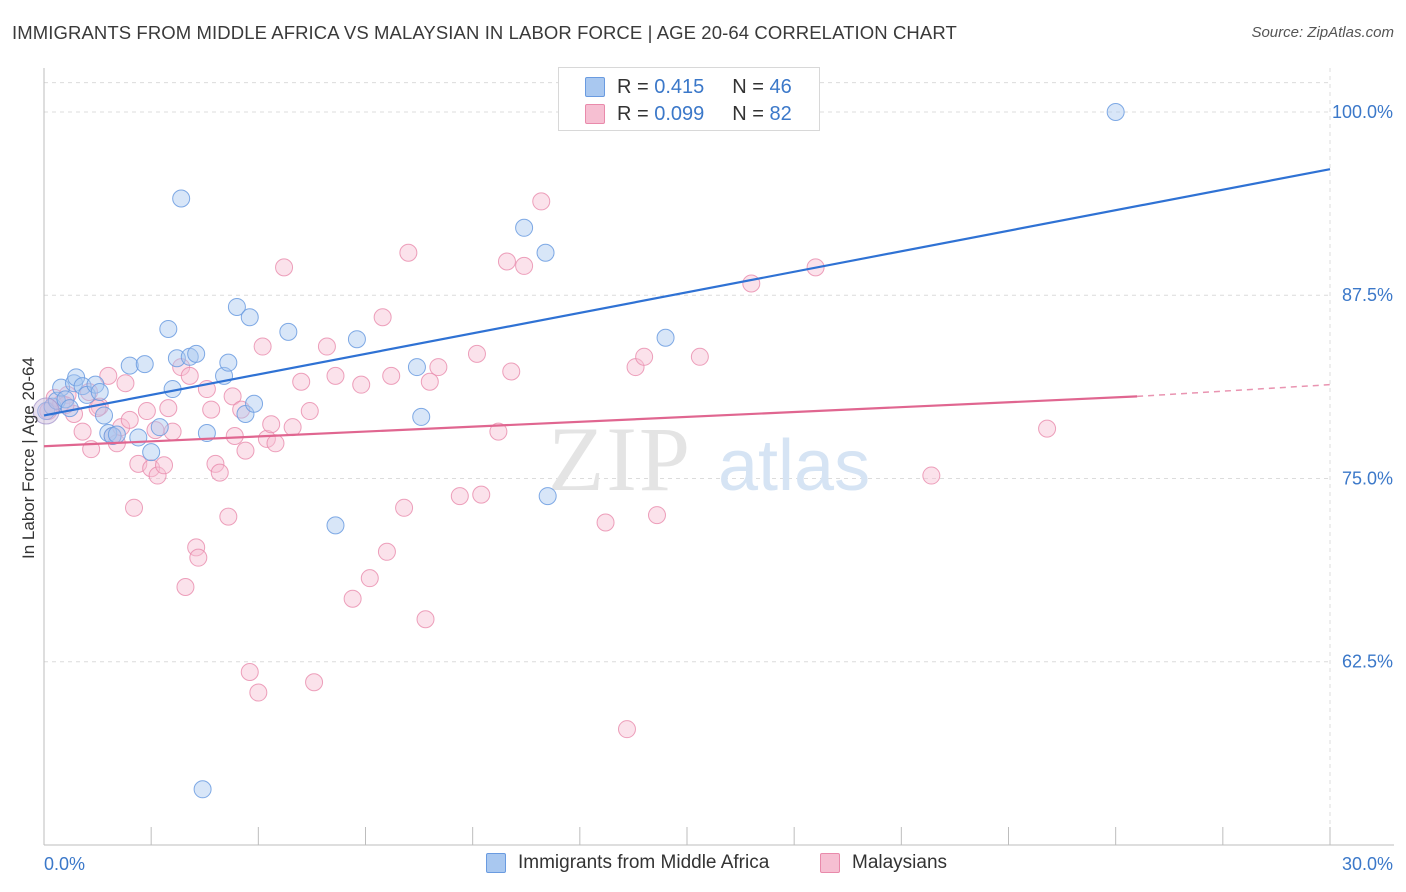 The width and height of the screenshot is (1406, 892). I want to click on correlation-legend: R = 0.415 N = 46 R = 0.099 N = 82, so click(689, 99).